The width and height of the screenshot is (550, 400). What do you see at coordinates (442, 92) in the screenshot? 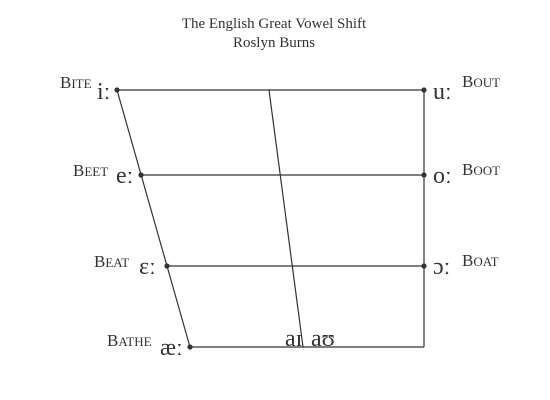
I see `bout-symbol: uː` at bounding box center [442, 92].